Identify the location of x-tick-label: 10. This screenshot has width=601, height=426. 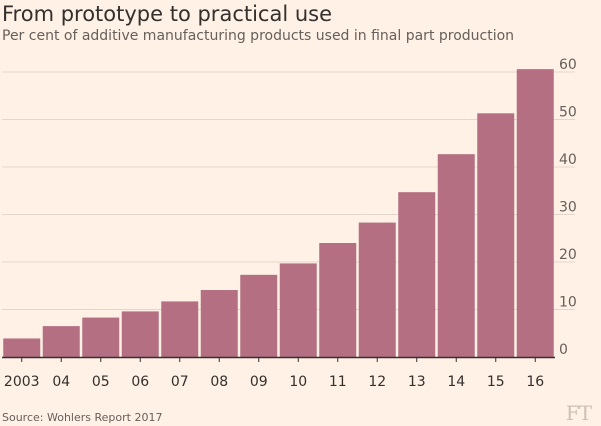
(298, 382).